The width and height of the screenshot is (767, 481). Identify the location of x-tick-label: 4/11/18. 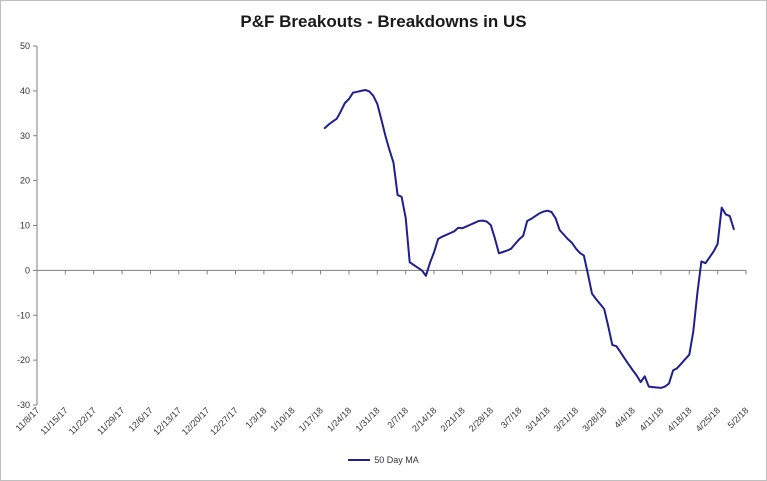
(651, 419).